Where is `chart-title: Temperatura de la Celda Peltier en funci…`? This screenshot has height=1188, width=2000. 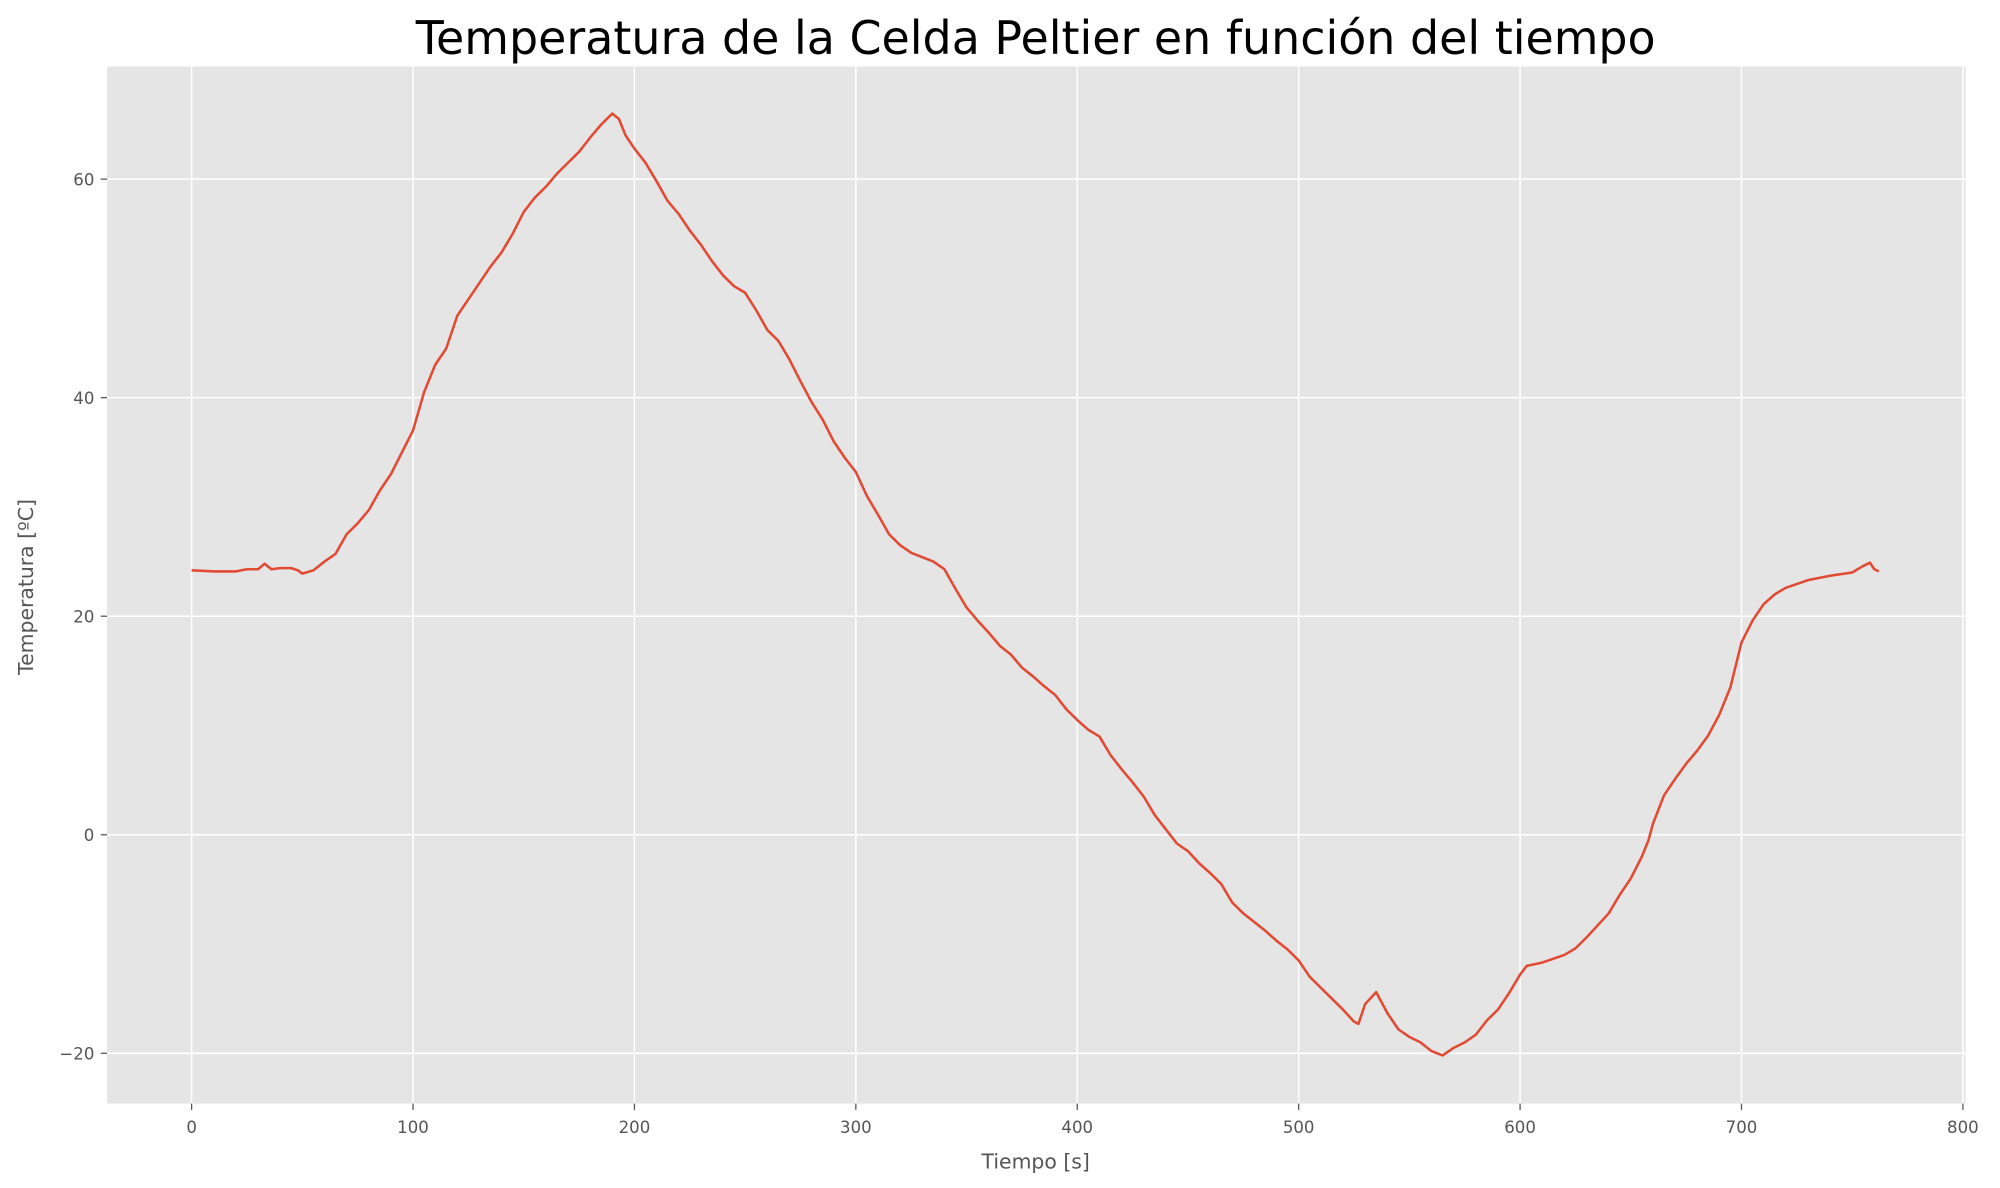
chart-title: Temperatura de la Celda Peltier en funci… is located at coordinates (1035, 38).